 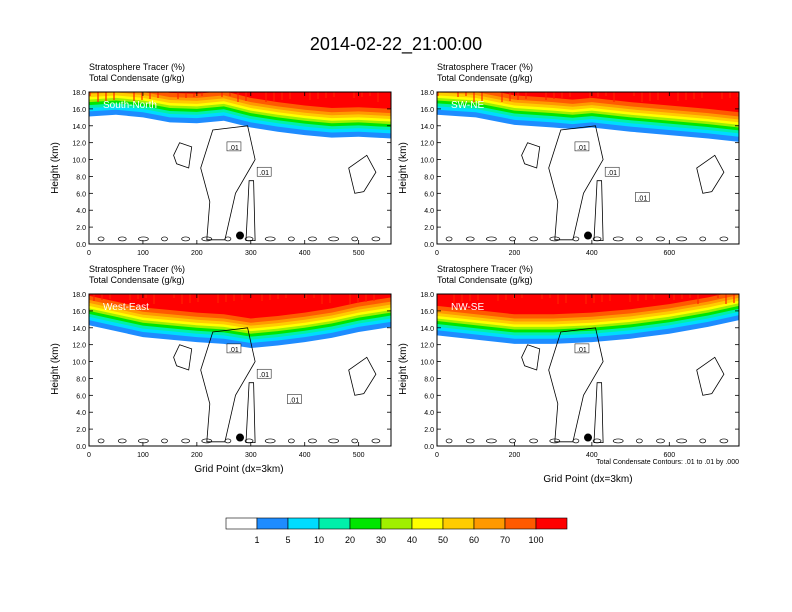 I want to click on tracer-field: .01, so click(x=588, y=370).